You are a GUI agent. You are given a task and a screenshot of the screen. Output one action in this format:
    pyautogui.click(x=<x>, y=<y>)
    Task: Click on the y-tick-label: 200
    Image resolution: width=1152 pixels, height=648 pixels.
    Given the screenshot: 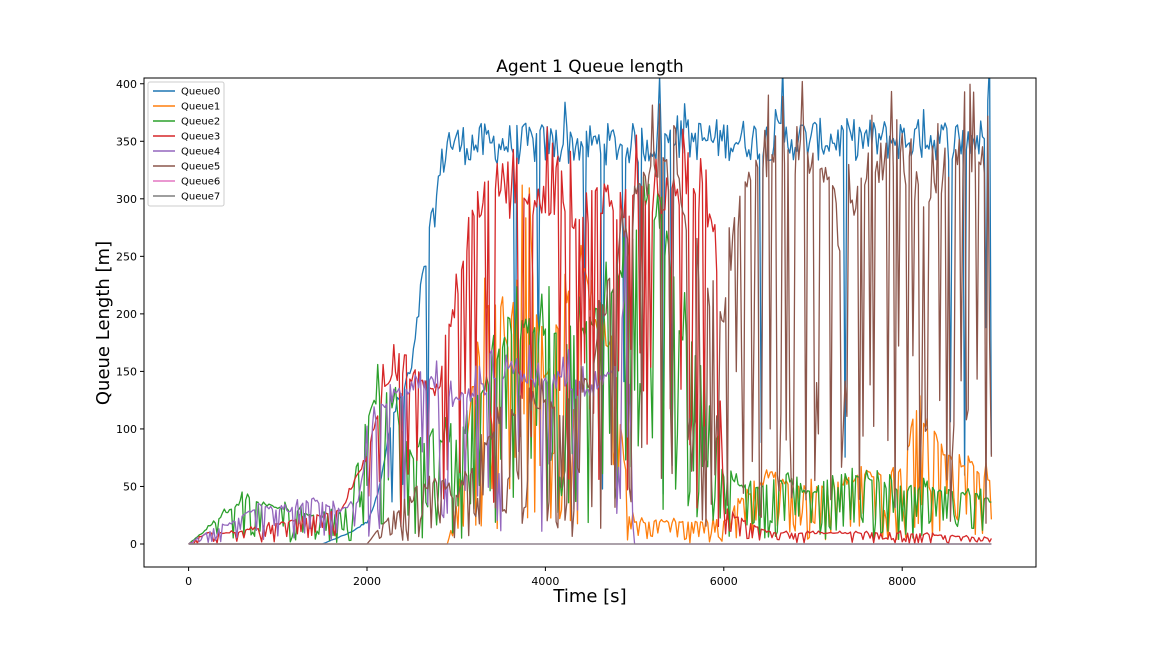 What is the action you would take?
    pyautogui.click(x=126, y=314)
    